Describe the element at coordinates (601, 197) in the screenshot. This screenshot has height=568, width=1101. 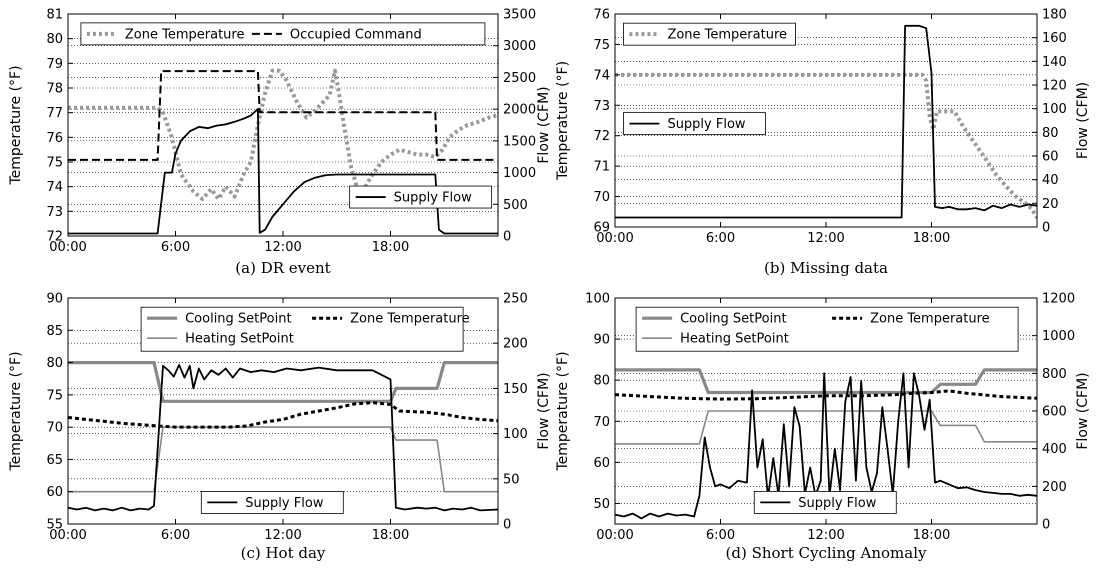
I see `y-tick-label: 70` at that location.